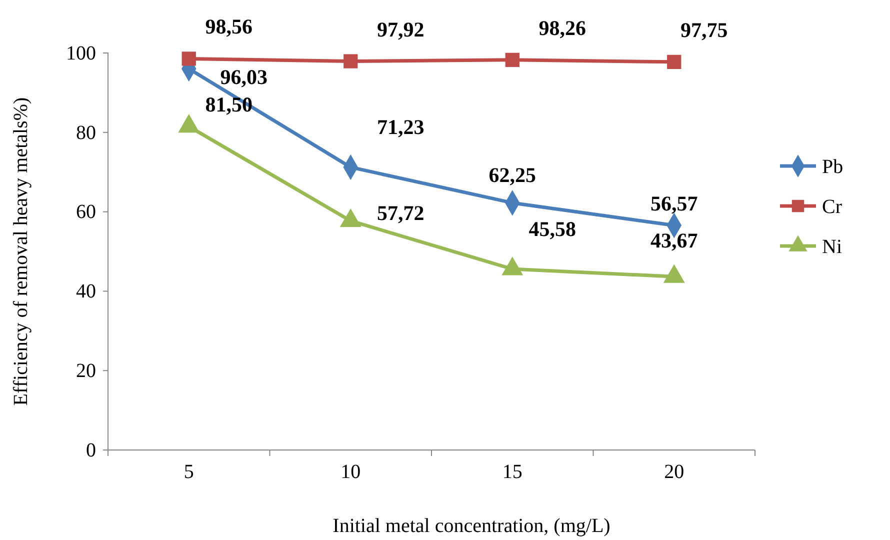 This screenshot has height=540, width=890. What do you see at coordinates (552, 229) in the screenshot?
I see `data-label: 45,58` at bounding box center [552, 229].